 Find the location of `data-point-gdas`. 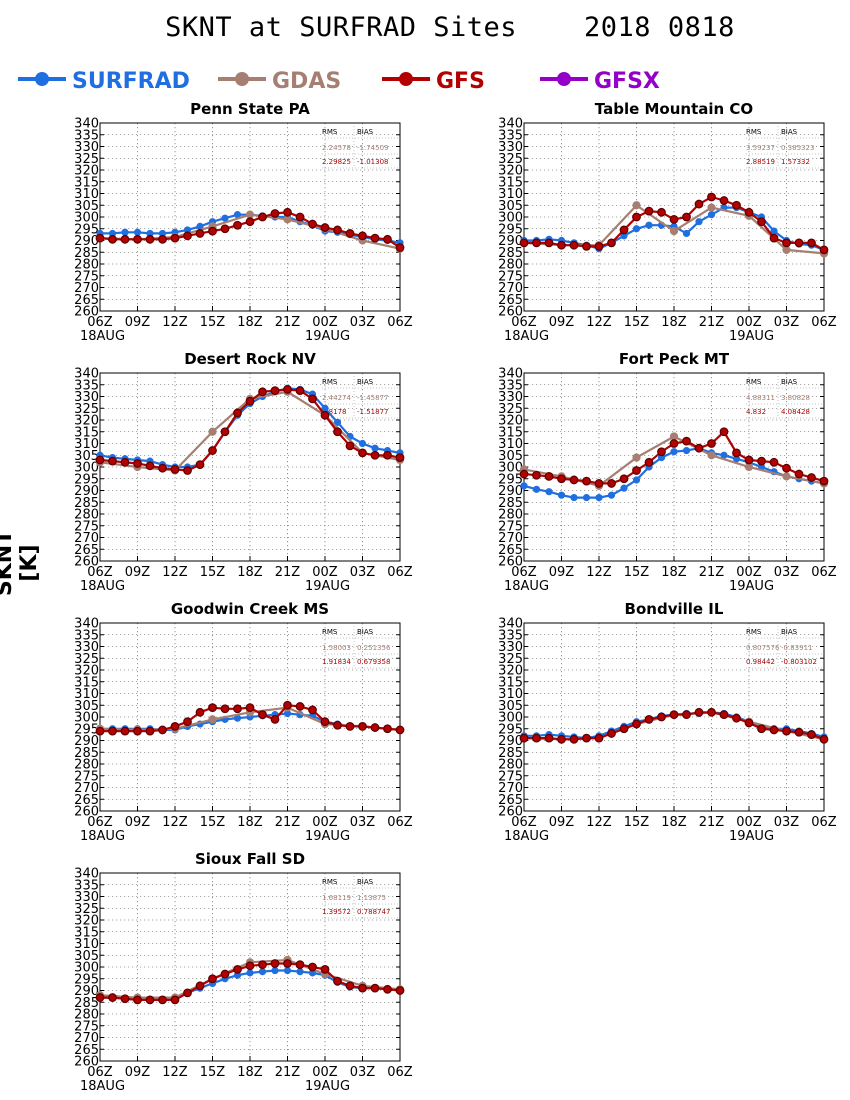

data-point-gdas is located at coordinates (711, 207).